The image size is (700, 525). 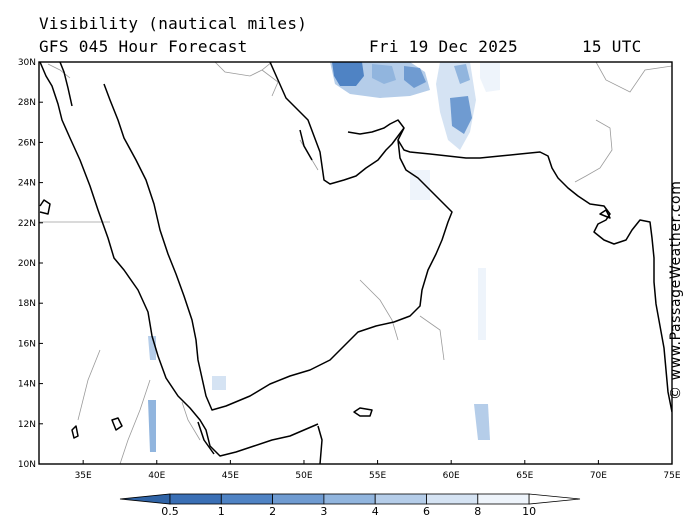 I want to click on latitude-labels: 30N 28N 26N 24N 22N 20N 18N 16N 14N 12N 10N, so click(x=30, y=264).